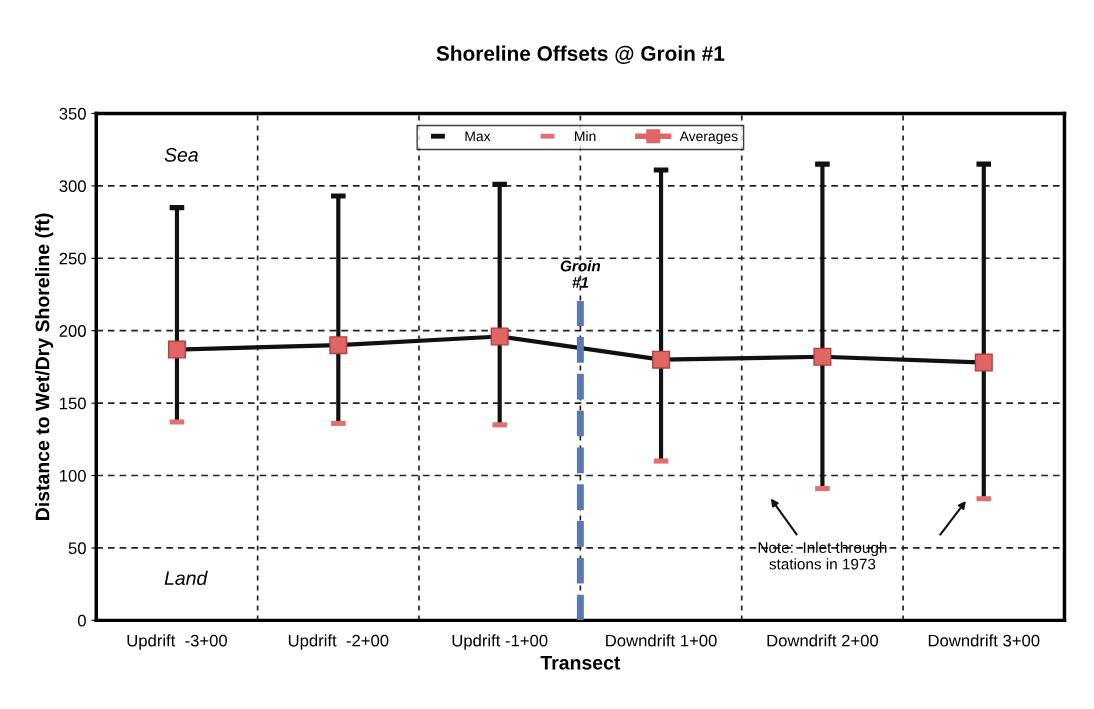  Describe the element at coordinates (177, 642) in the screenshot. I see `x-tick-label: Updrift -3+00` at that location.